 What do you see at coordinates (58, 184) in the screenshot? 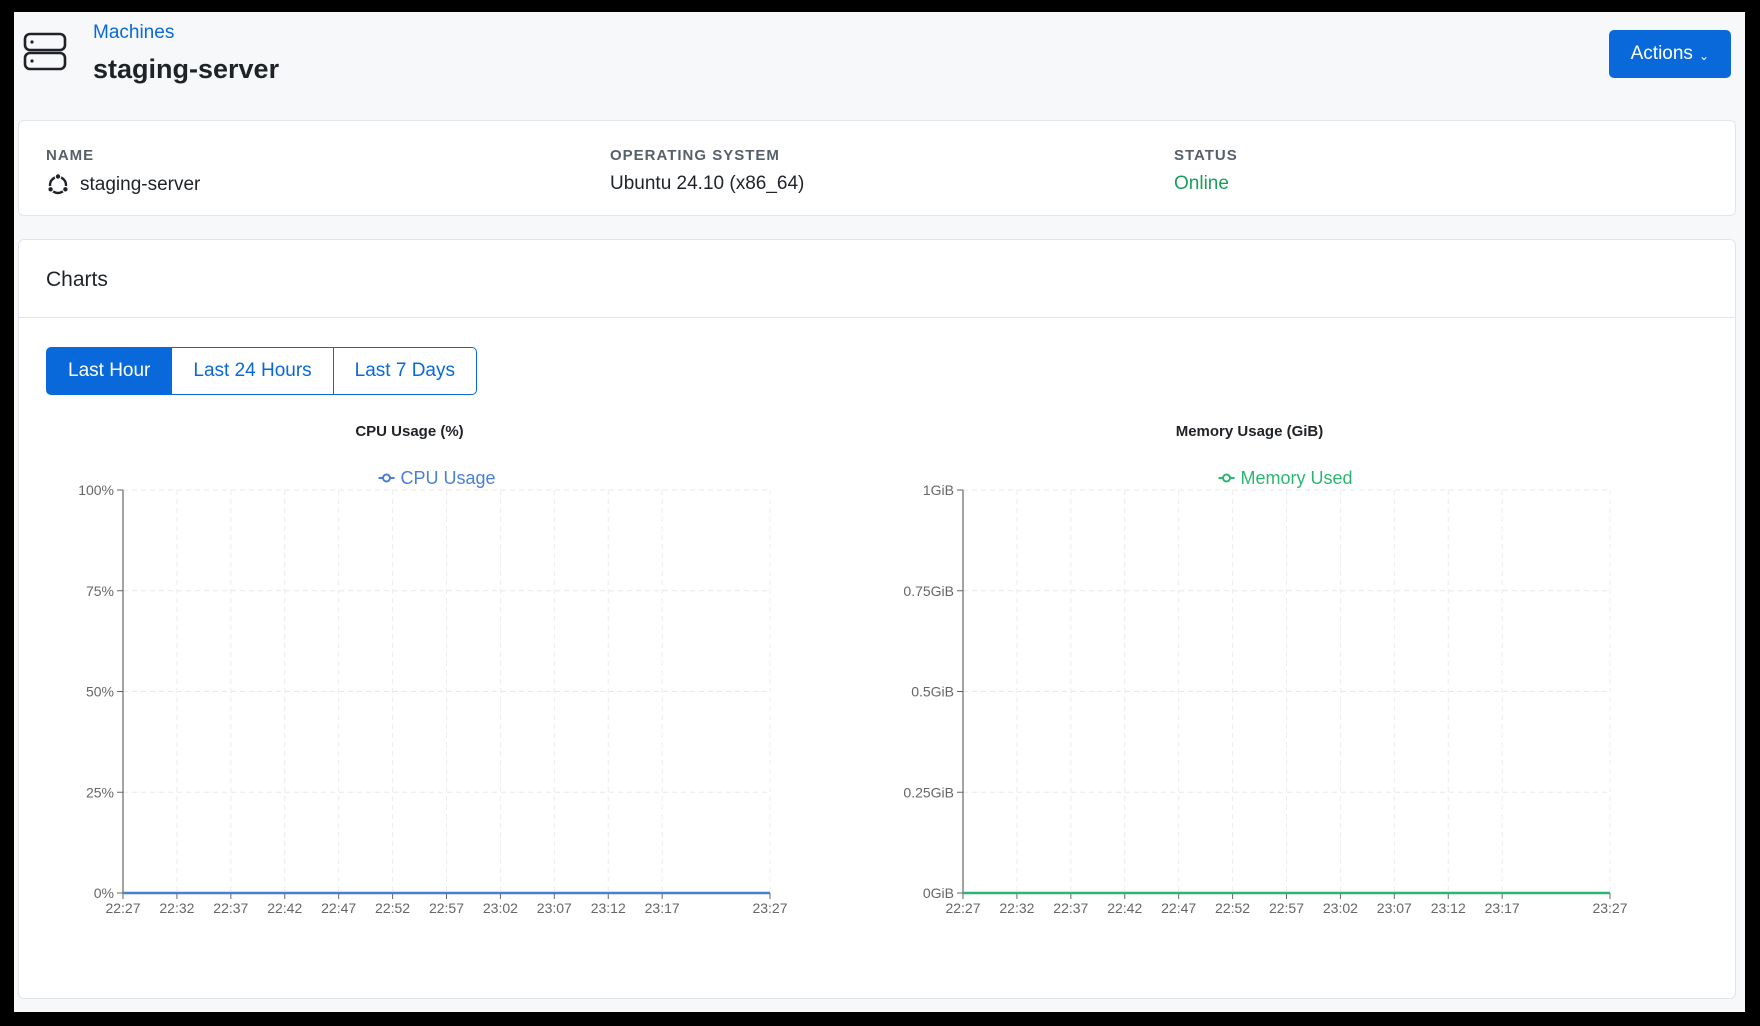
I see `ubuntu-icon` at bounding box center [58, 184].